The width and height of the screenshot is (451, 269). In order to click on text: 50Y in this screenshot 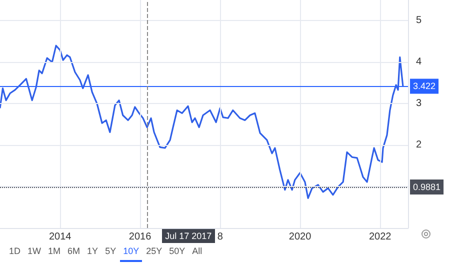, I will do `click(177, 251)`.